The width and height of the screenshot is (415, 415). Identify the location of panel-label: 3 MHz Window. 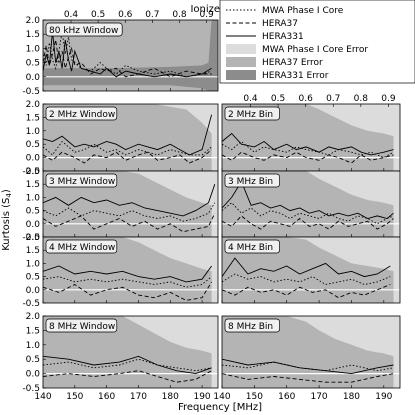
(81, 180).